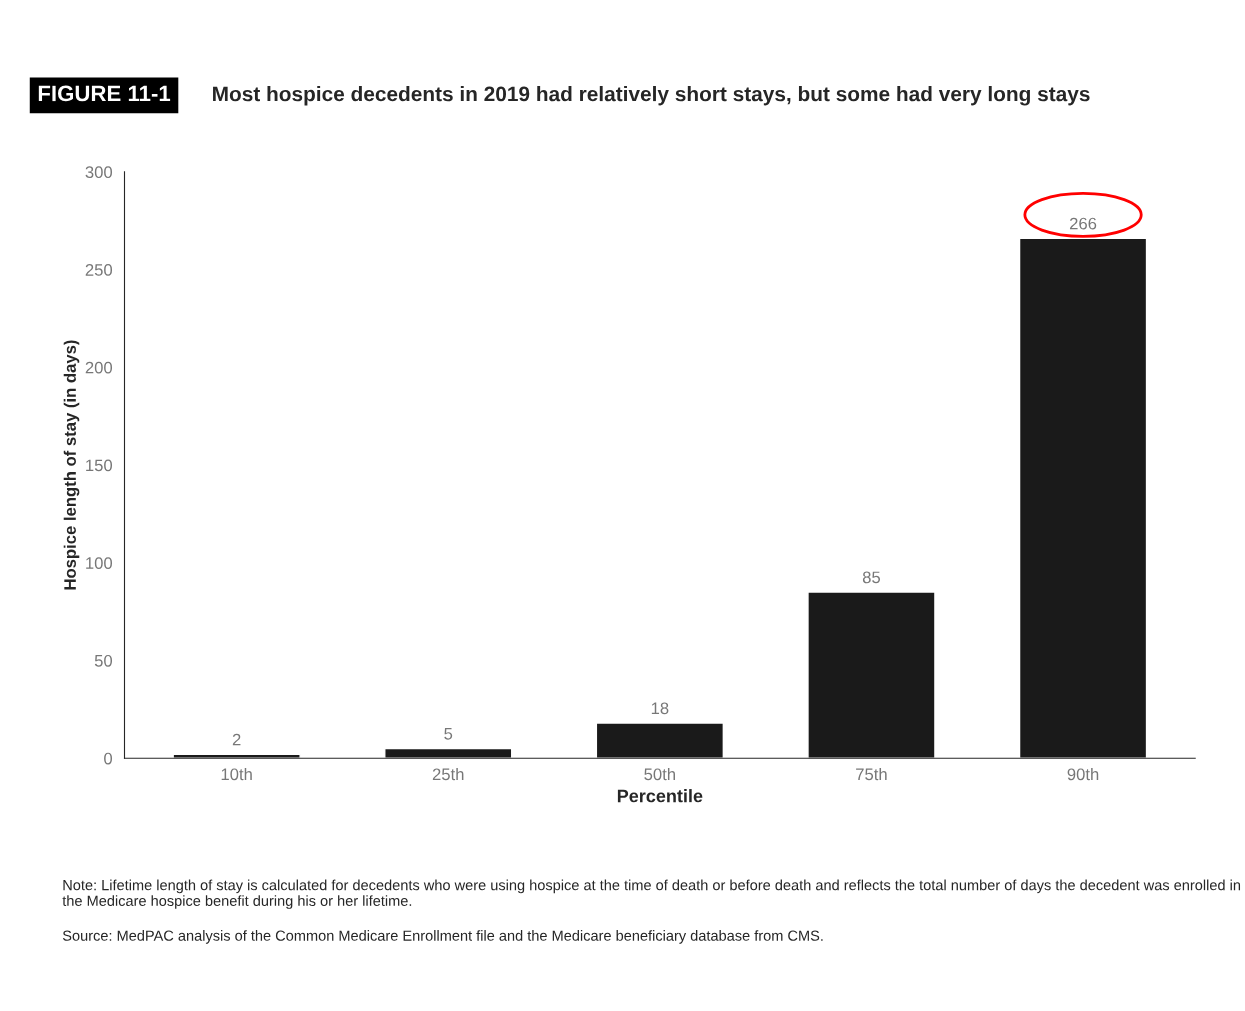 The width and height of the screenshot is (1245, 1011). I want to click on data-label: 5, so click(448, 734).